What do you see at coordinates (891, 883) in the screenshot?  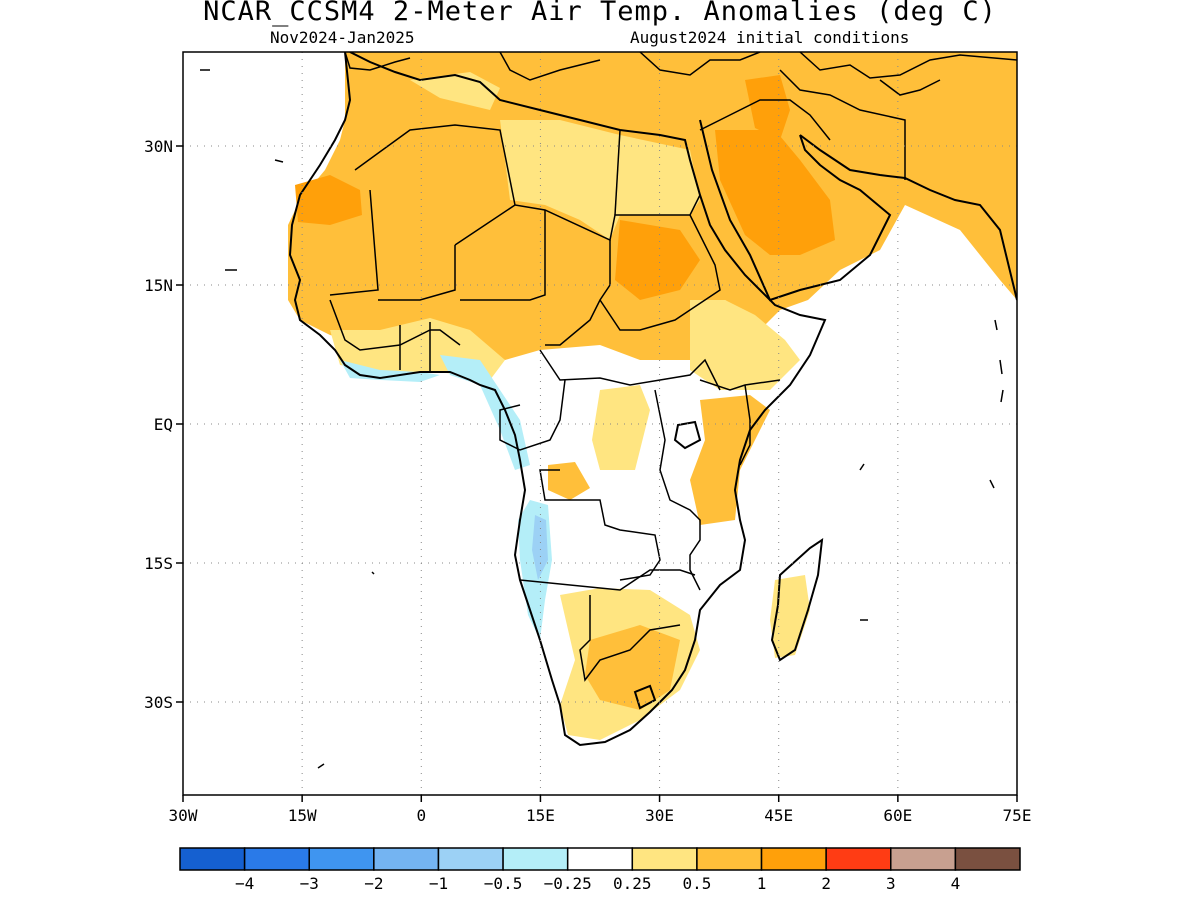 I see `colorbar-label: 3` at bounding box center [891, 883].